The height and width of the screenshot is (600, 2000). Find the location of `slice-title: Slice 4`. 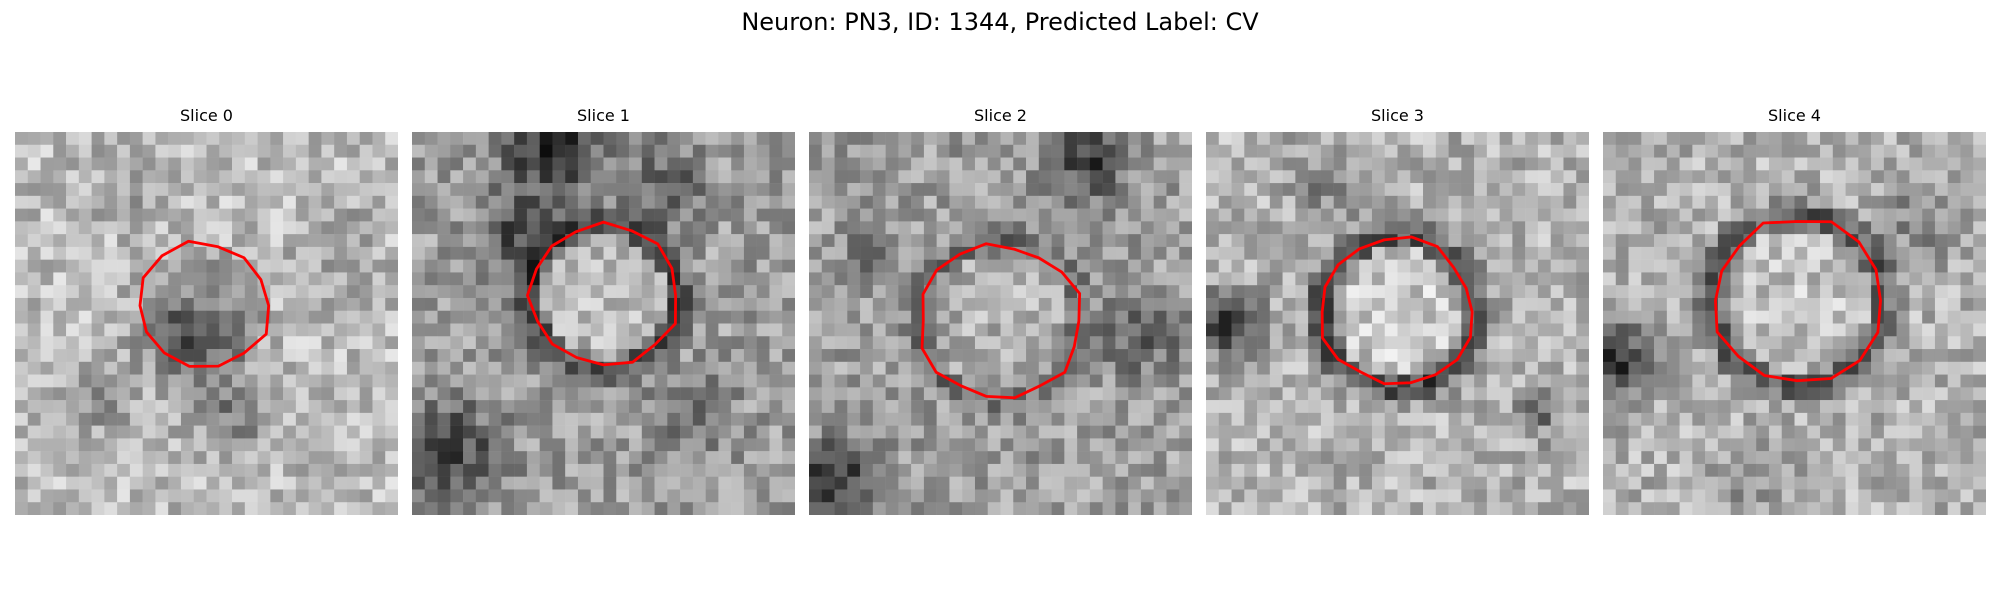

slice-title: Slice 4 is located at coordinates (1794, 115).